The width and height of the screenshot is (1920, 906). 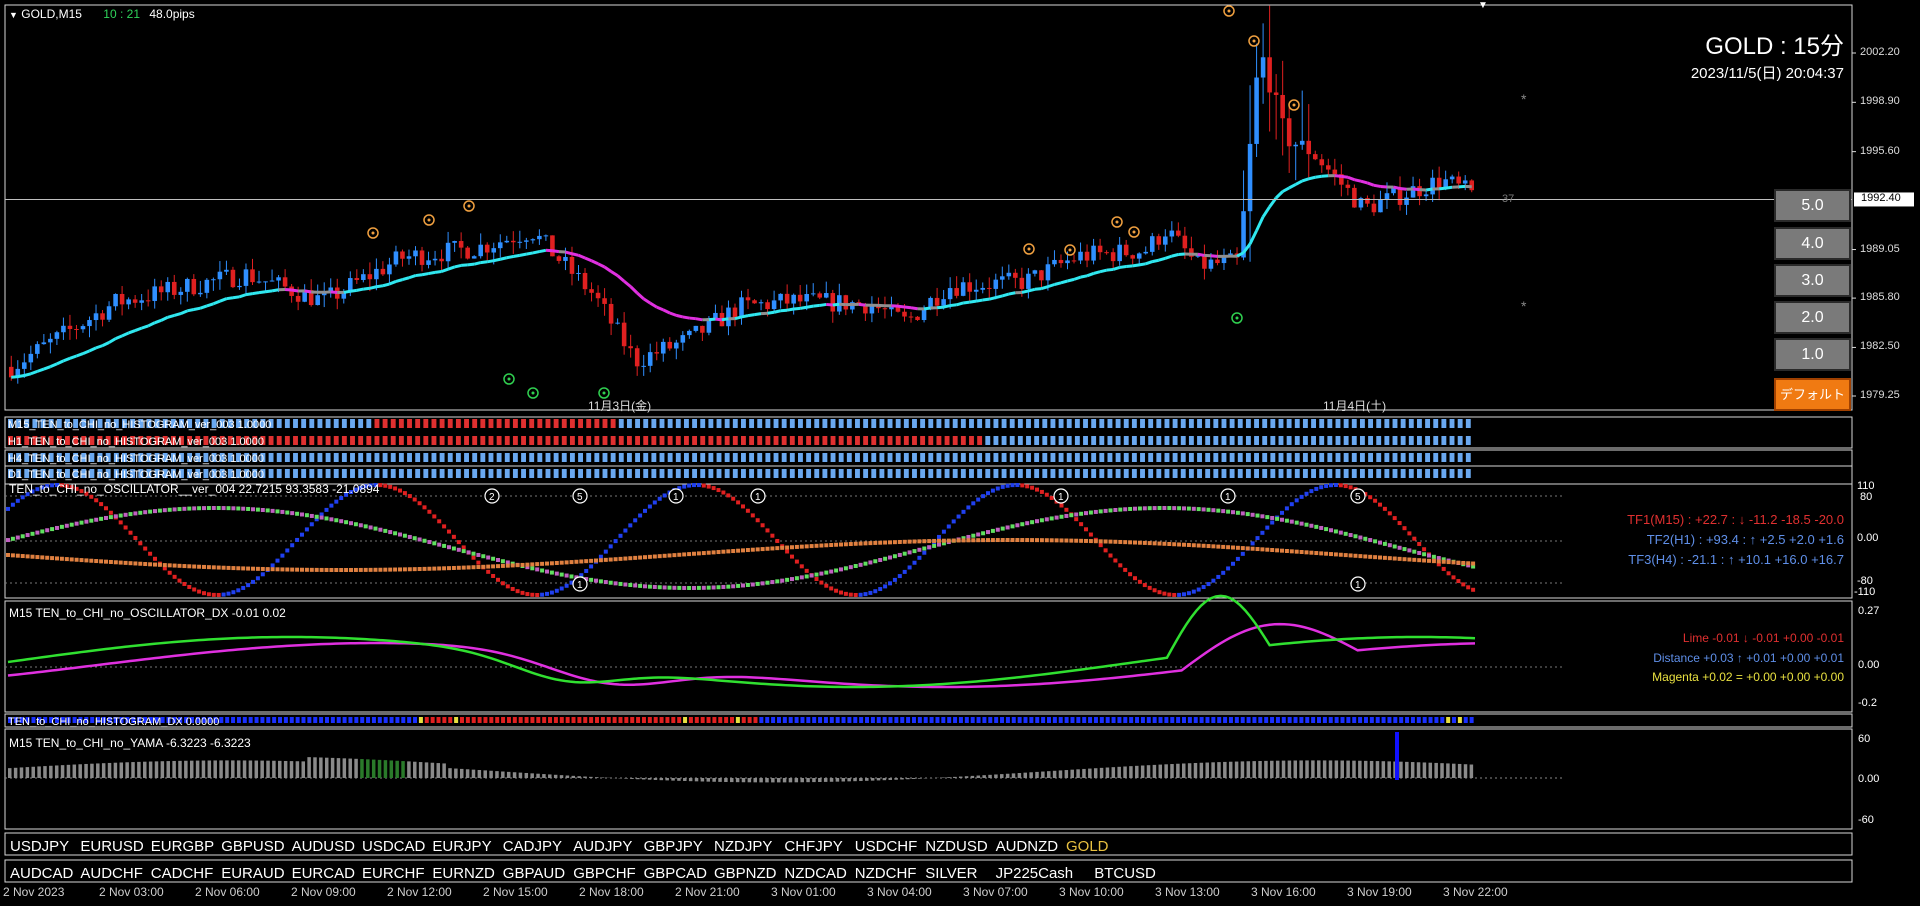 What do you see at coordinates (1812, 280) in the screenshot?
I see `scale-button-3: 3.0` at bounding box center [1812, 280].